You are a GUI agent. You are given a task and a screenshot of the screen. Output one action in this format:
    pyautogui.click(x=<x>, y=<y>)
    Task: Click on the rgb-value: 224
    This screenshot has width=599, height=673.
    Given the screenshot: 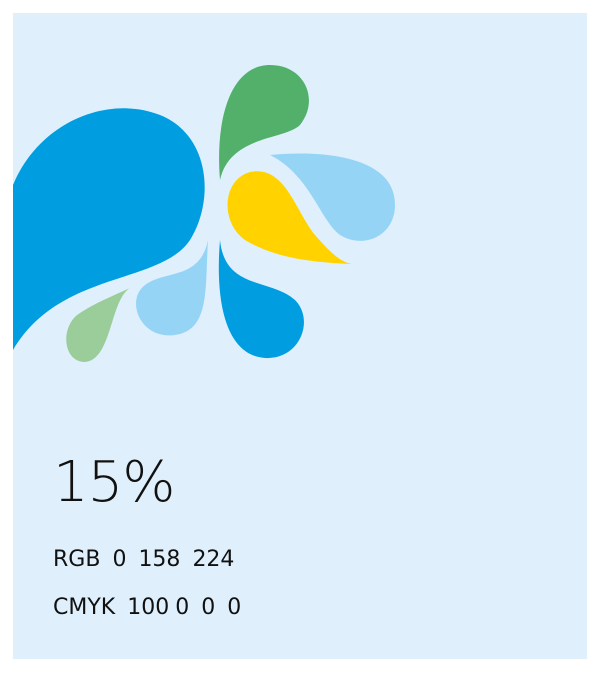 What is the action you would take?
    pyautogui.click(x=213, y=559)
    